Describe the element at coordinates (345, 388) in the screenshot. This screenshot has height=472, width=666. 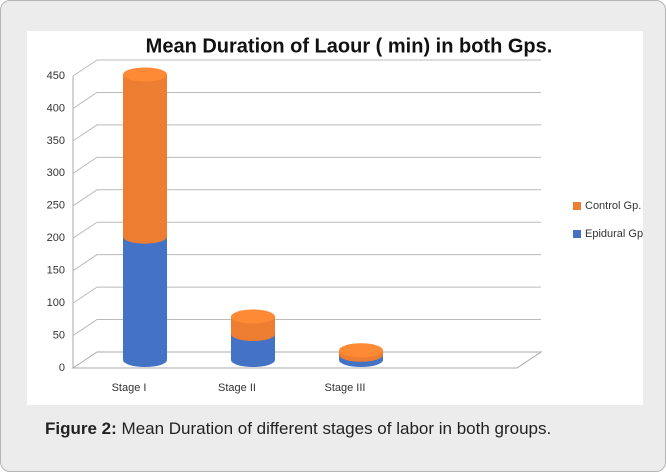
I see `x-tick-label: Stage III` at that location.